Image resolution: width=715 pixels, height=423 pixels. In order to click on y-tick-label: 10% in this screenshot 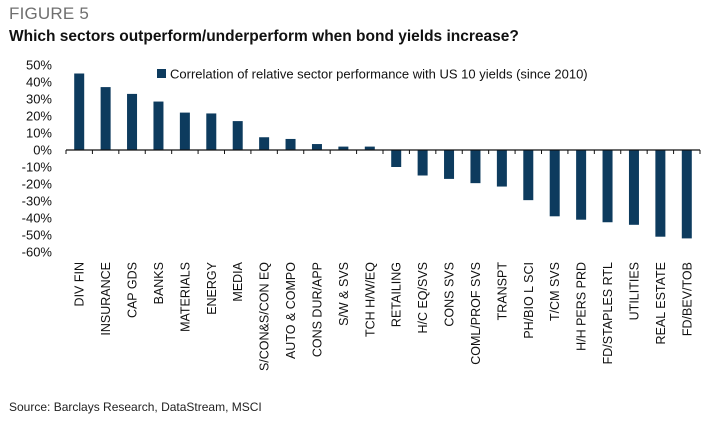, I will do `click(39, 133)`.